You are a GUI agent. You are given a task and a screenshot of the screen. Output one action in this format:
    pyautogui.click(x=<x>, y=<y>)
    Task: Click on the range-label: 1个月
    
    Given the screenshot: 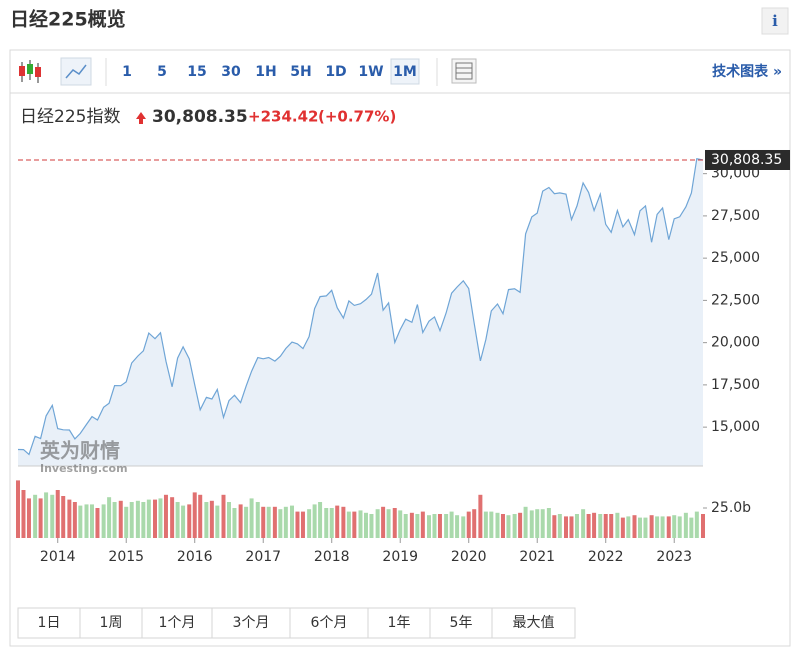 What is the action you would take?
    pyautogui.click(x=177, y=623)
    